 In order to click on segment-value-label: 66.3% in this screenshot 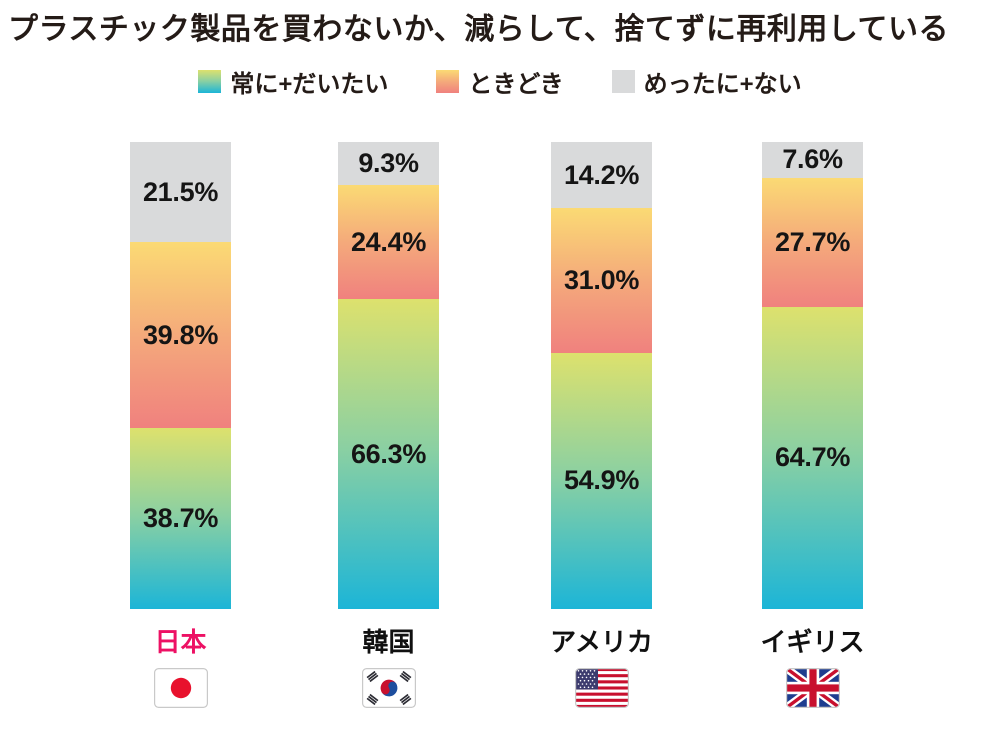, I will do `click(388, 453)`.